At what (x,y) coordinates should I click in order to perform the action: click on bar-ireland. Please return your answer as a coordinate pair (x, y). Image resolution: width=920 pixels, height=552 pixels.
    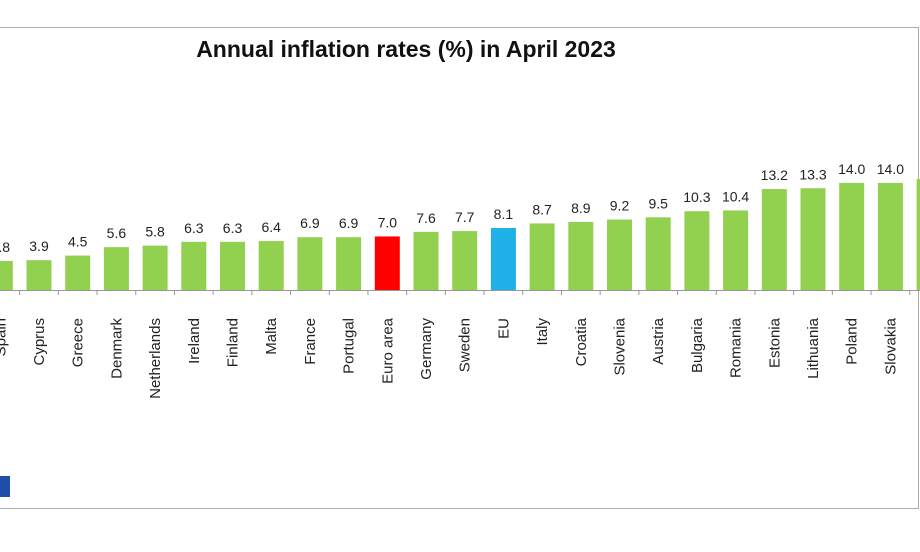
    Looking at the image, I should click on (194, 265).